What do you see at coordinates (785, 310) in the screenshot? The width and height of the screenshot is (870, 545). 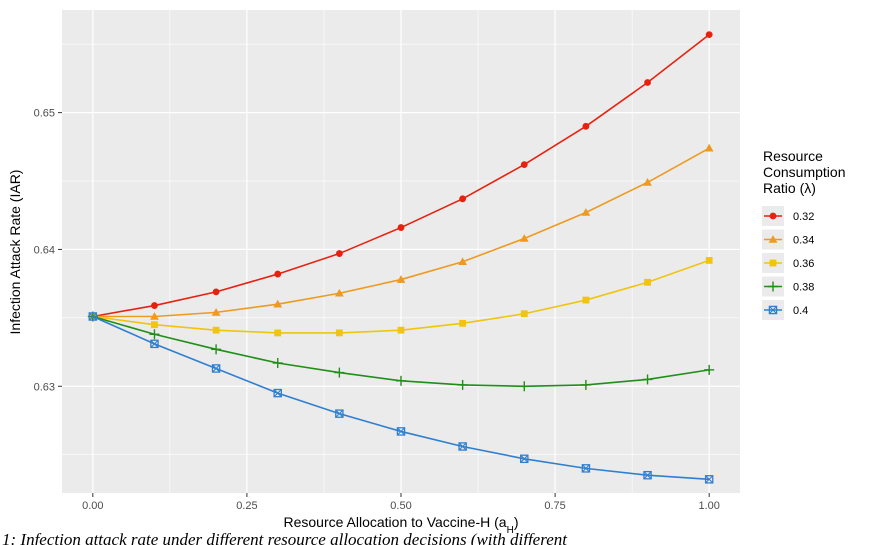 I see `legend-key-0-4: 0.4` at bounding box center [785, 310].